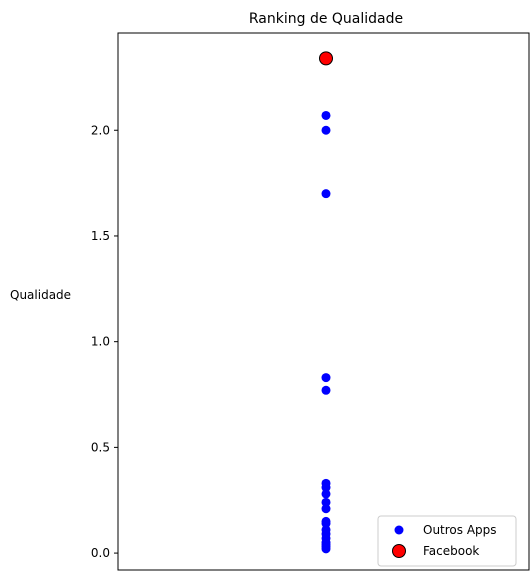 This screenshot has height=581, width=530. Describe the element at coordinates (100, 553) in the screenshot. I see `y-tick-label: 0.0` at that location.